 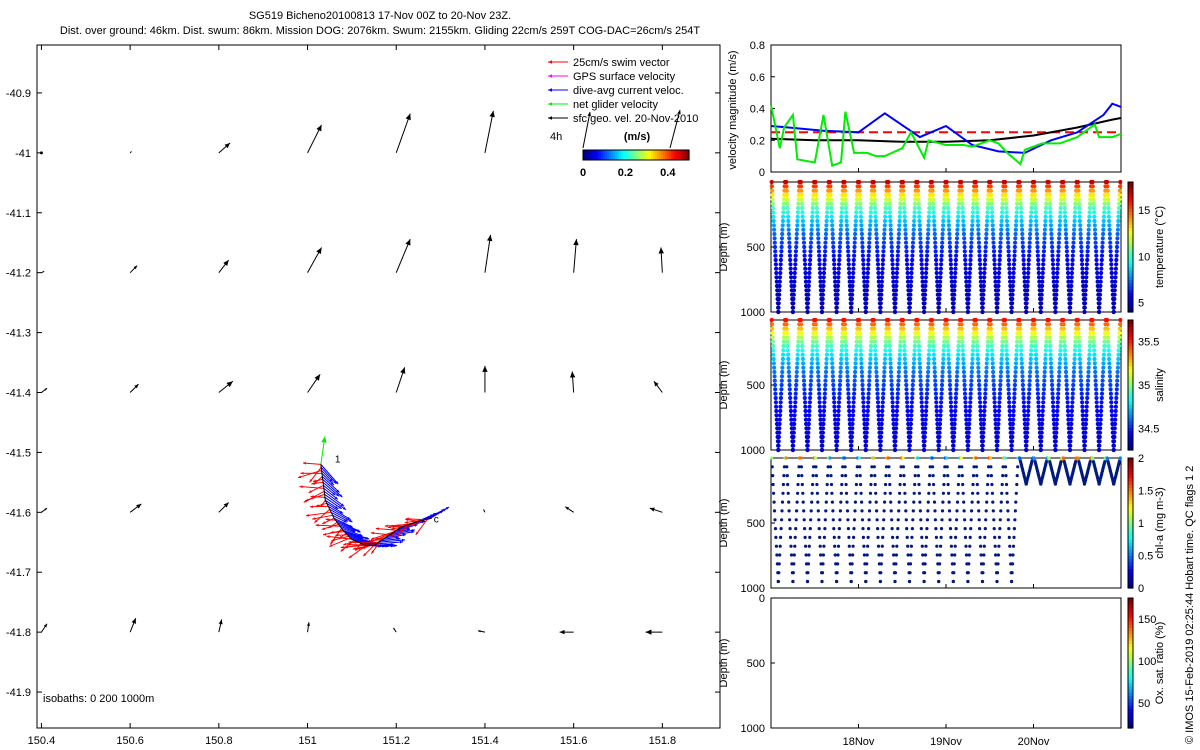 I want to click on temperature-colorbar-cell, so click(x=1130, y=210).